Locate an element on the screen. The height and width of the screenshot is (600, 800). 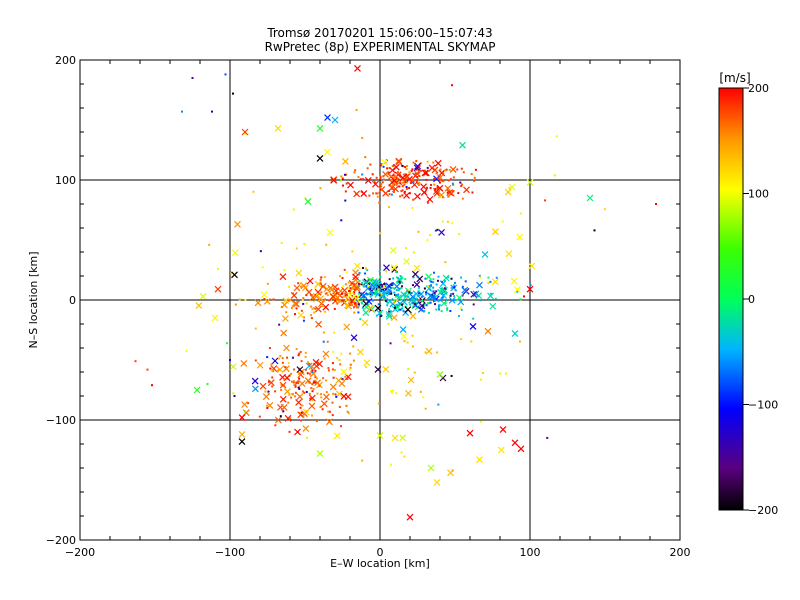
y-tick-label: −100 is located at coordinates (61, 420).